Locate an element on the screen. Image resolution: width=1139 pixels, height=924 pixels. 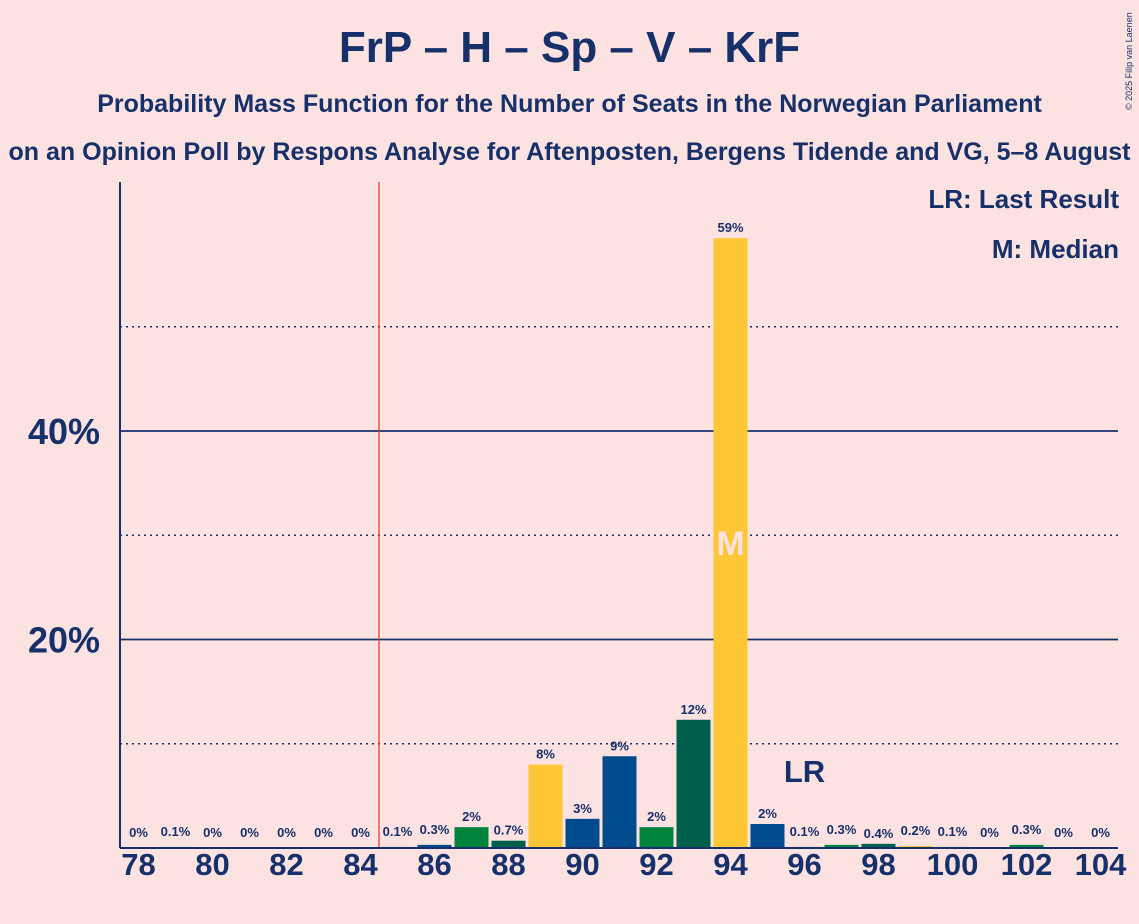
x-tick-label: 104 is located at coordinates (1101, 864).